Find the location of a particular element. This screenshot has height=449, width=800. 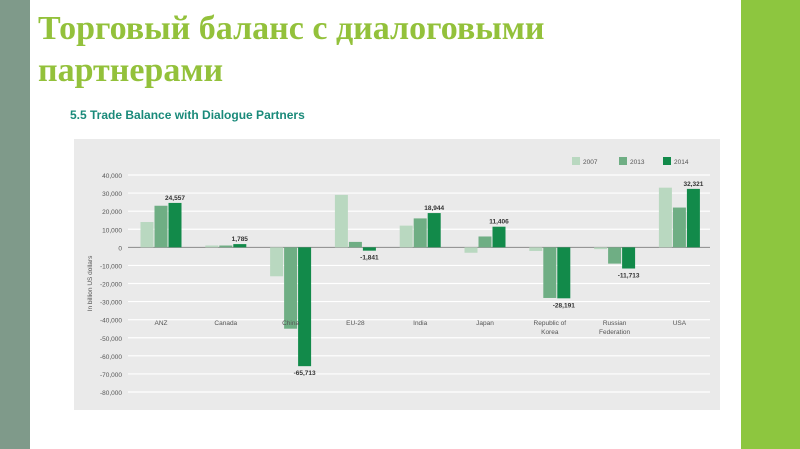

y-tick-label: 40,000 is located at coordinates (112, 176).